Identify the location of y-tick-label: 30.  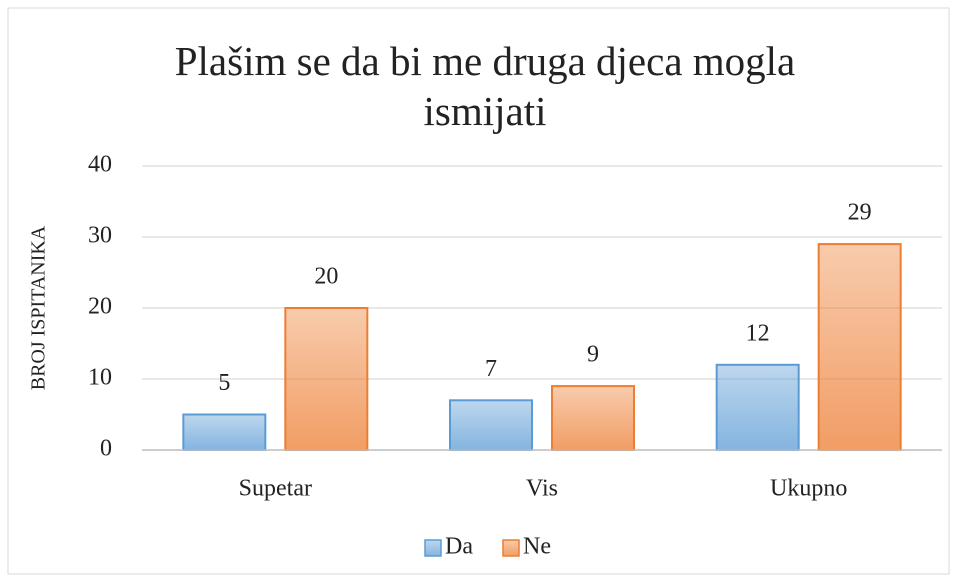
(100, 236).